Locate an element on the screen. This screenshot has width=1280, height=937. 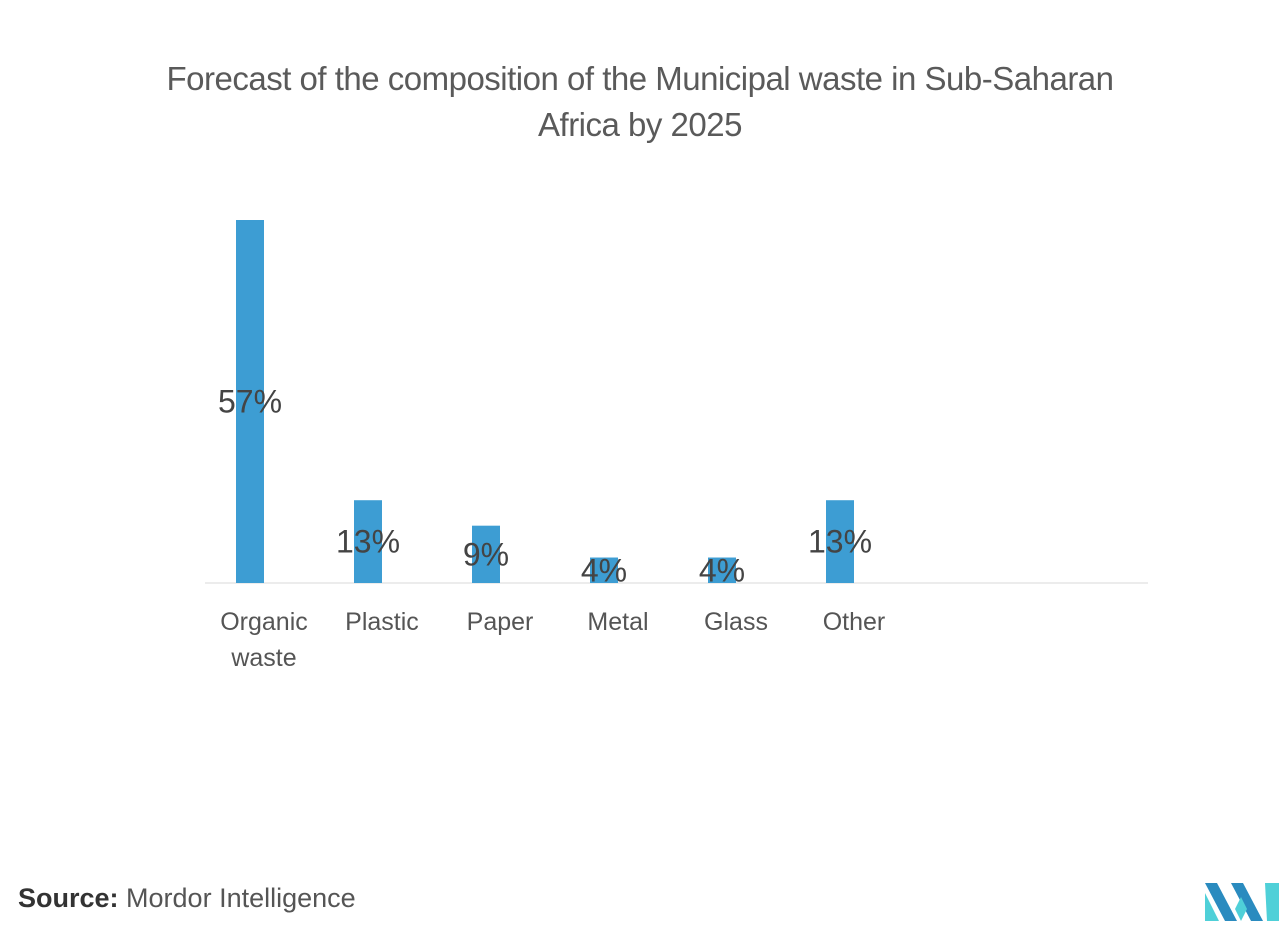
value-label-1: 13% is located at coordinates (368, 542).